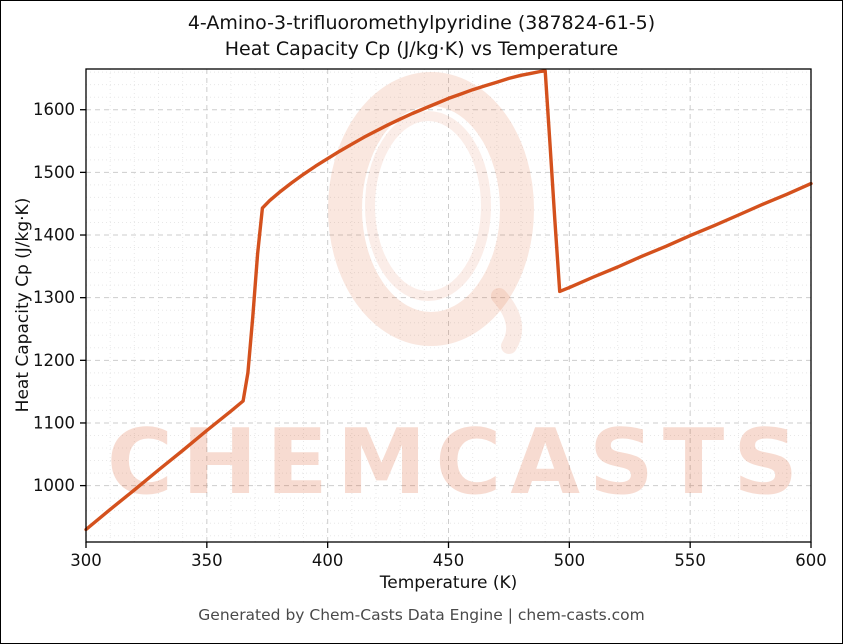 The width and height of the screenshot is (843, 644). What do you see at coordinates (54, 109) in the screenshot?
I see `y-tick-label: 1600` at bounding box center [54, 109].